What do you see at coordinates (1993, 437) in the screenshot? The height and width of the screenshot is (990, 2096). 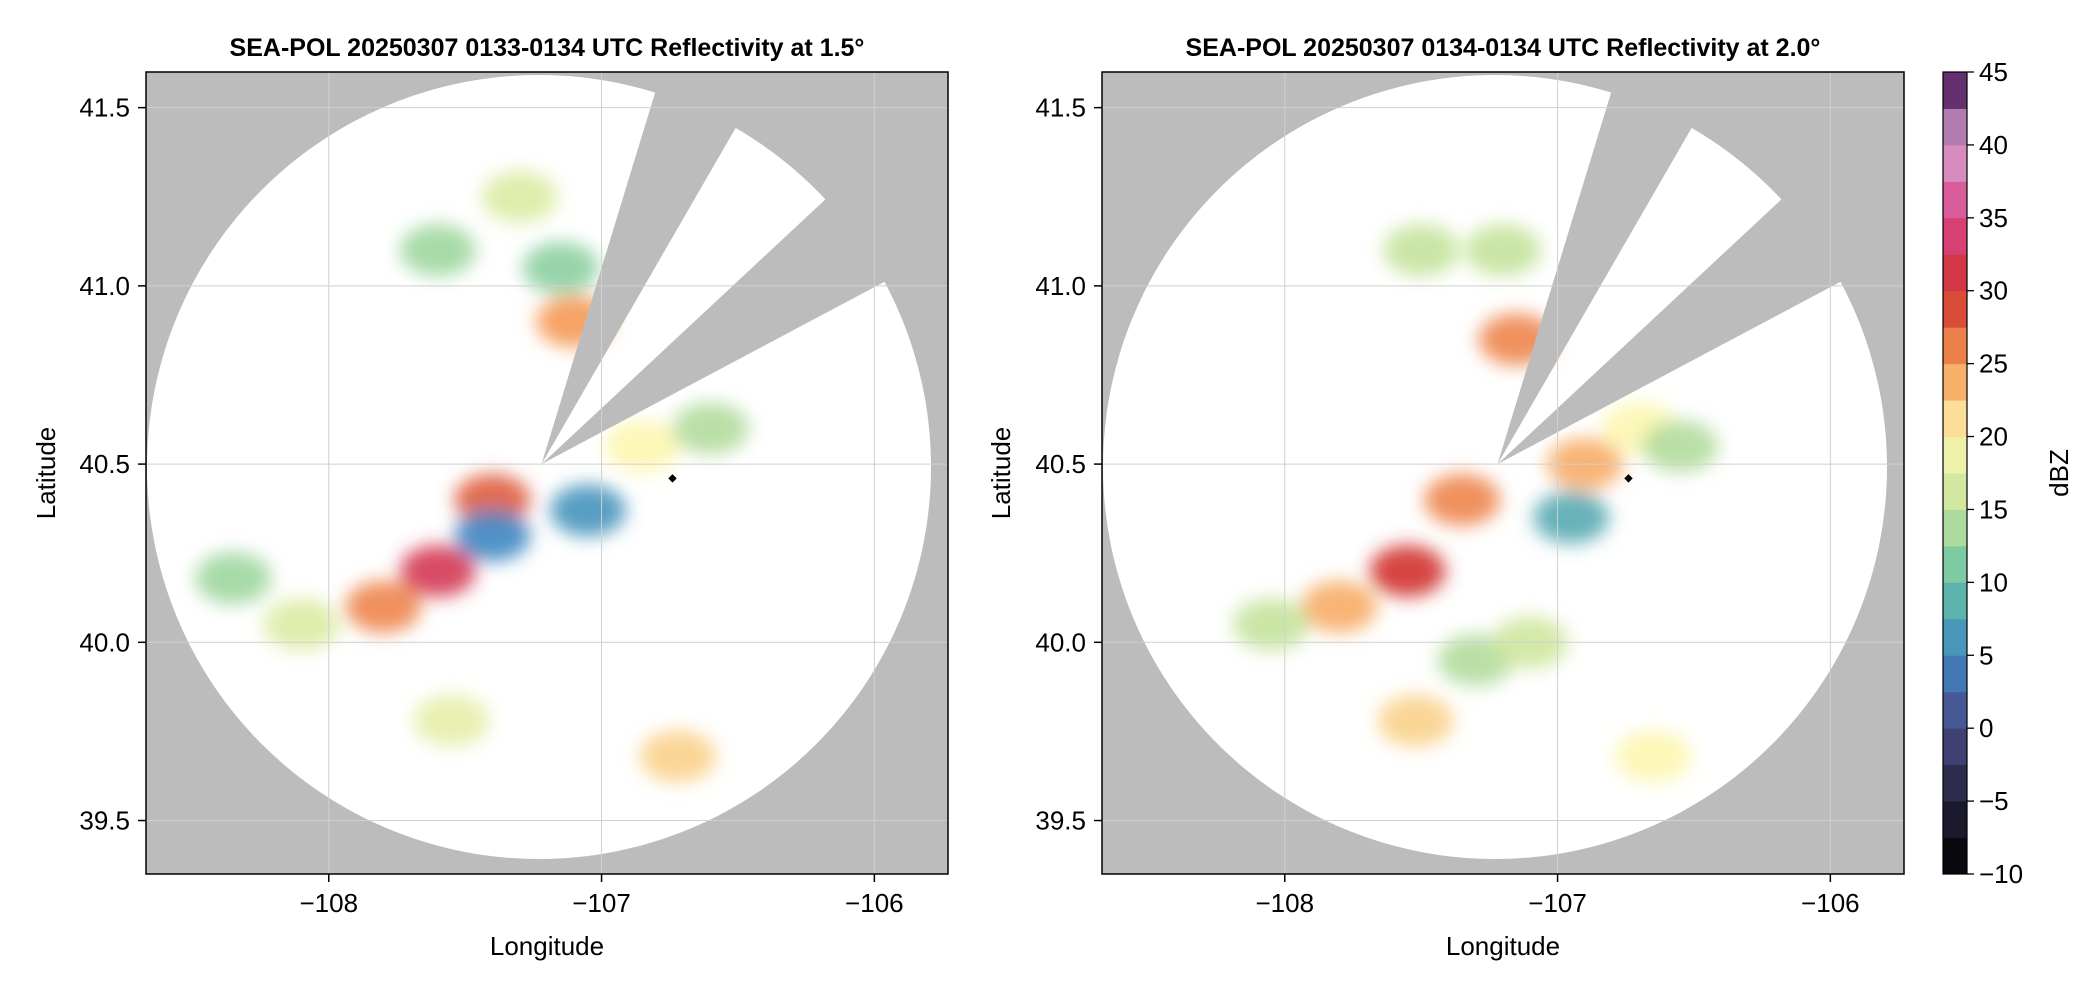 I see `colorbar-tick-label: 20` at bounding box center [1993, 437].